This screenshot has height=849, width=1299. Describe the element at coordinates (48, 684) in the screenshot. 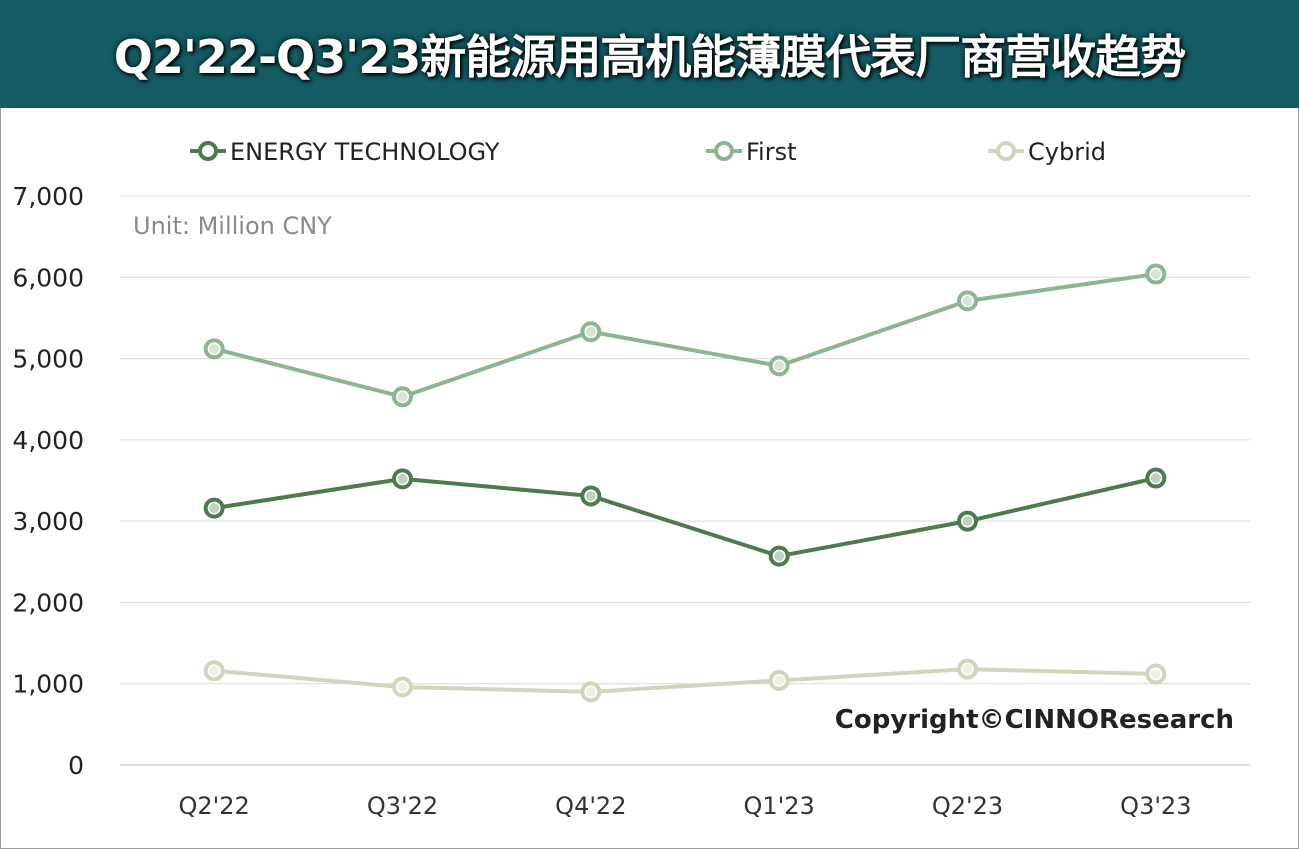

I see `y-tick-label: 1,000` at that location.